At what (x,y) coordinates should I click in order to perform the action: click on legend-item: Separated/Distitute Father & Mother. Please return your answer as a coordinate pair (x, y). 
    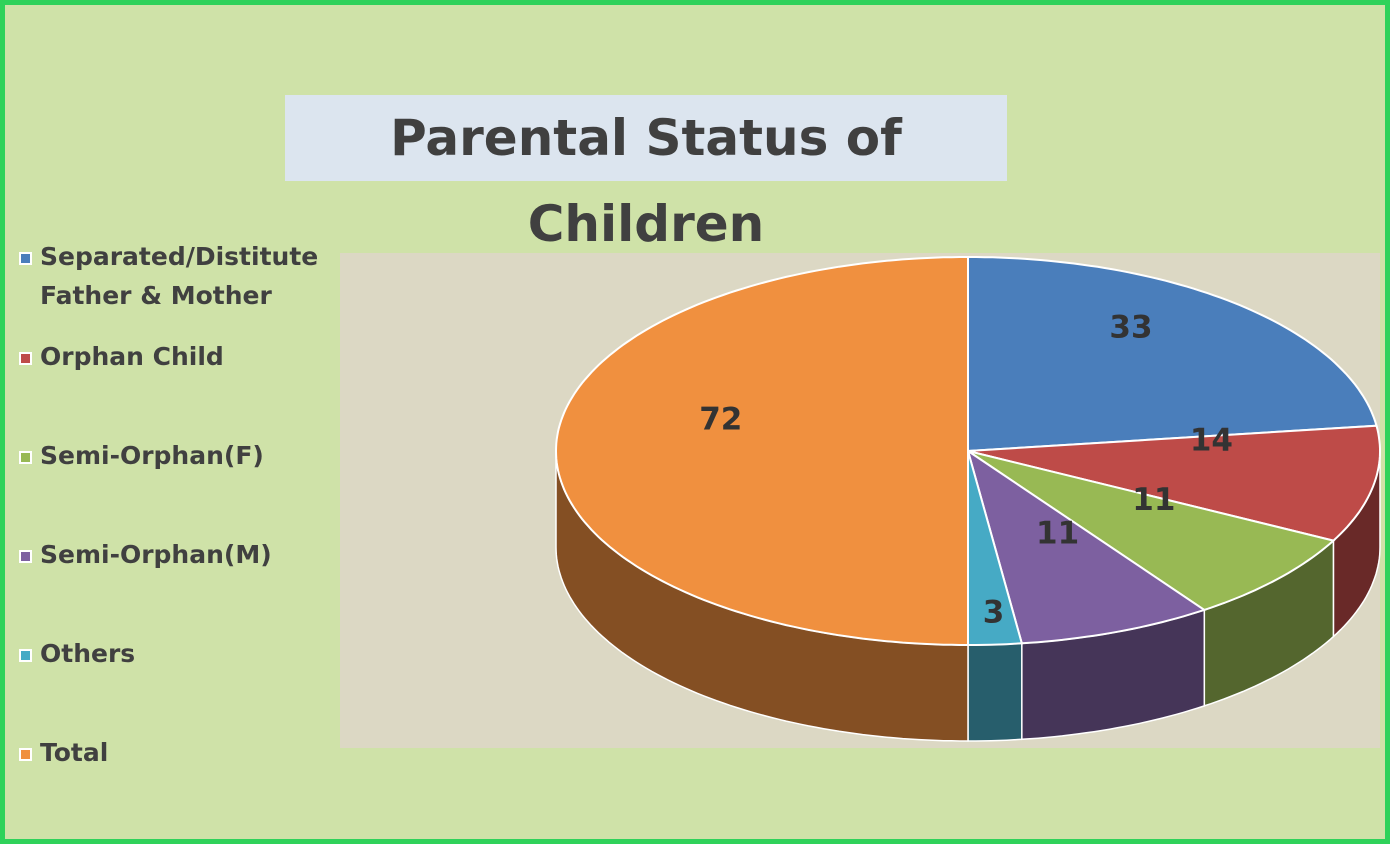
    Looking at the image, I should click on (169, 276).